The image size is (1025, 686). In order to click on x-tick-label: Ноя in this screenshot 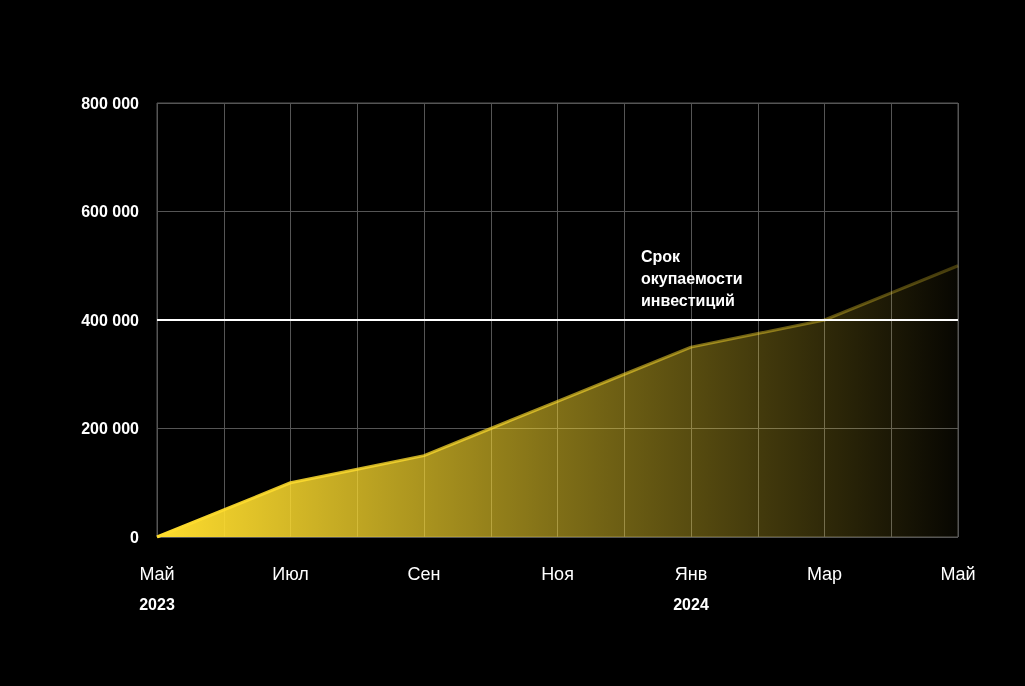, I will do `click(557, 574)`.